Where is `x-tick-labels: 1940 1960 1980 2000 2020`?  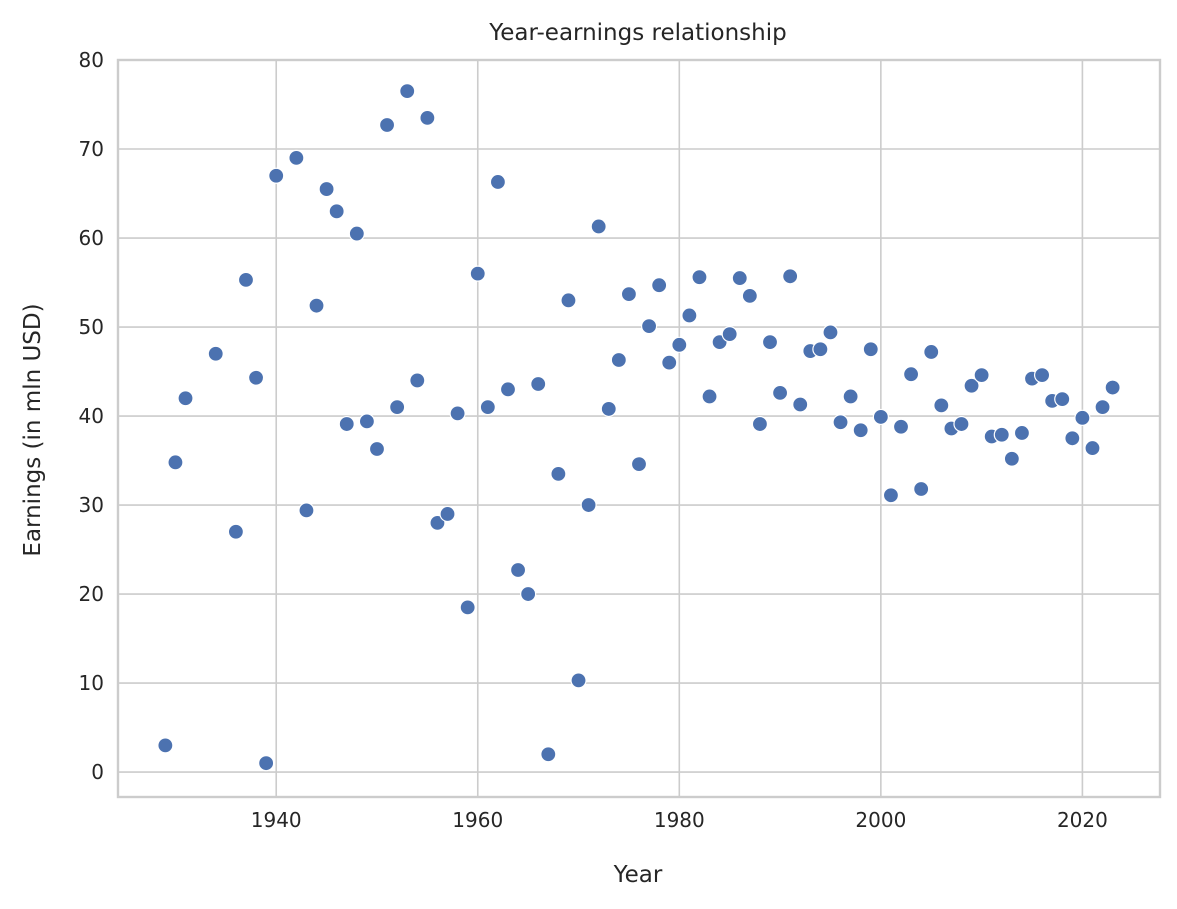
x-tick-labels: 1940 1960 1980 2000 2020 is located at coordinates (679, 820).